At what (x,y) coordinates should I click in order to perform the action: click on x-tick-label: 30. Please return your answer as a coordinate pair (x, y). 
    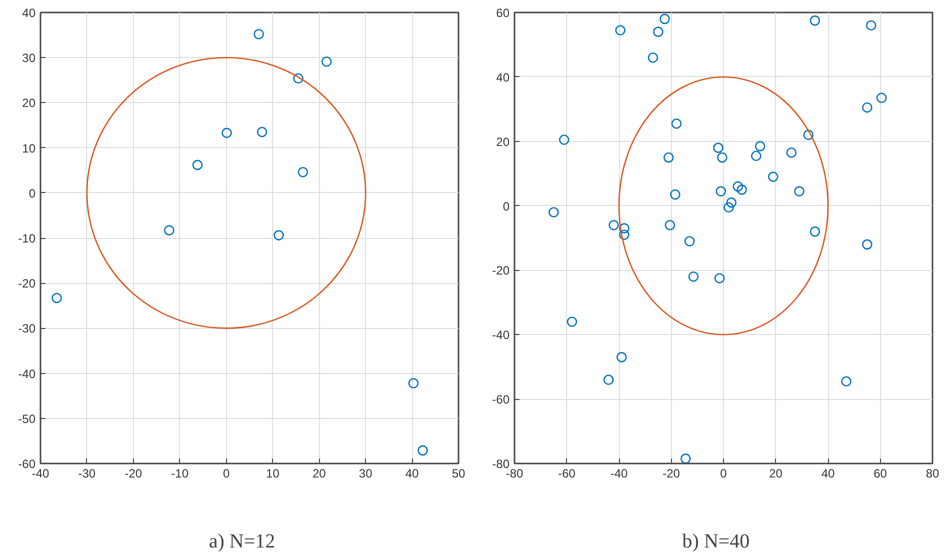
    Looking at the image, I should click on (365, 473).